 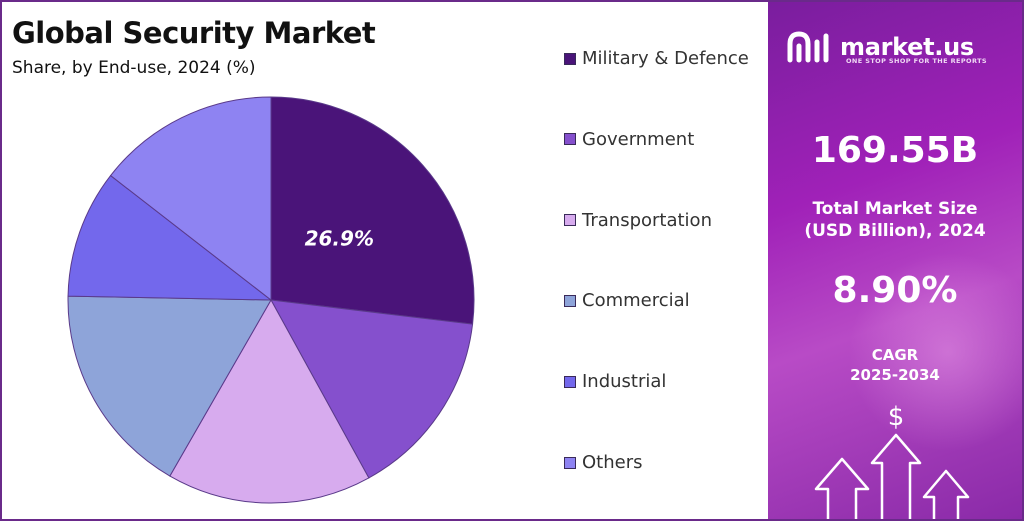 I want to click on brand-name: market.us, so click(x=907, y=47).